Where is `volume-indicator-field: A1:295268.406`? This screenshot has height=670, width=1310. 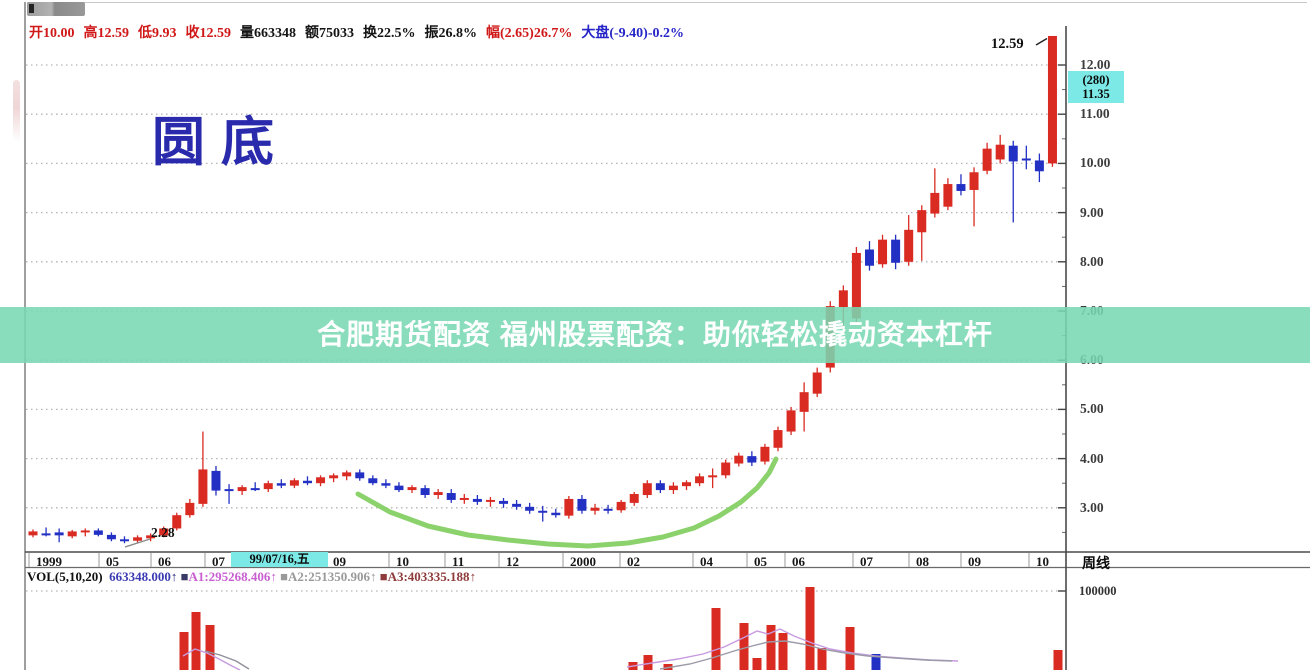 volume-indicator-field: A1:295268.406 is located at coordinates (229, 576).